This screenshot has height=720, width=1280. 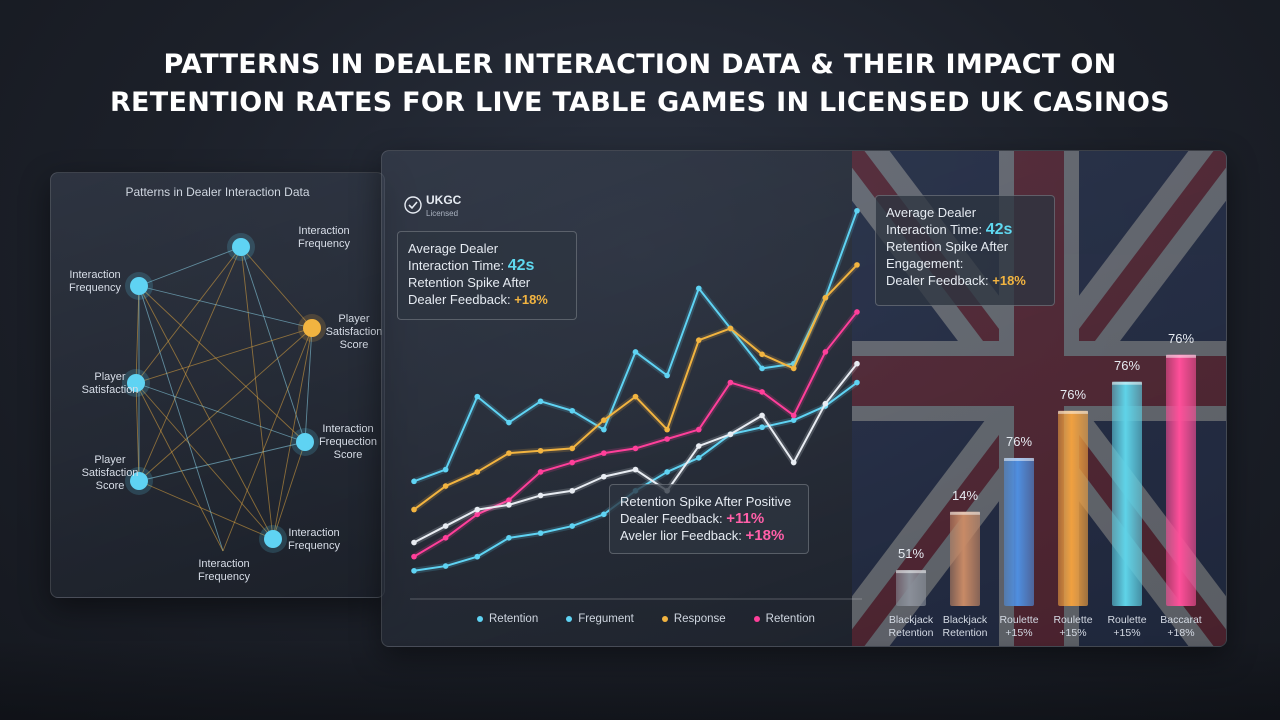 What do you see at coordinates (640, 680) in the screenshot?
I see `bottom-shade` at bounding box center [640, 680].